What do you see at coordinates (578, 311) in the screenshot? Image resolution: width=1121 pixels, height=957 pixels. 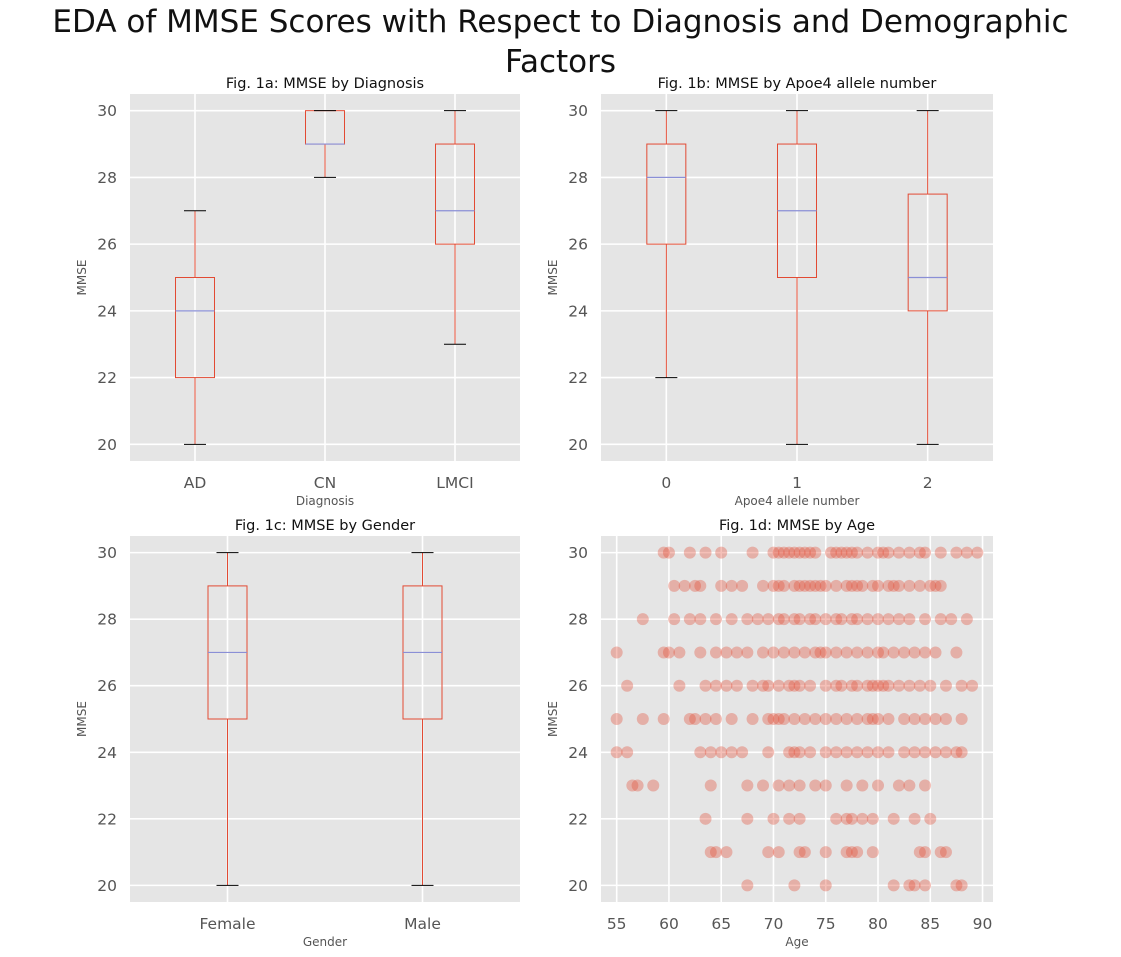 I see `y-tick-label: 24` at bounding box center [578, 311].